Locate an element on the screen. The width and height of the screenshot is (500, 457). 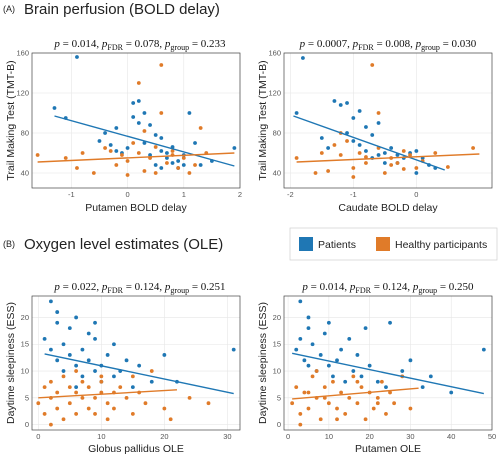
legend-box is located at coordinates (393, 244).